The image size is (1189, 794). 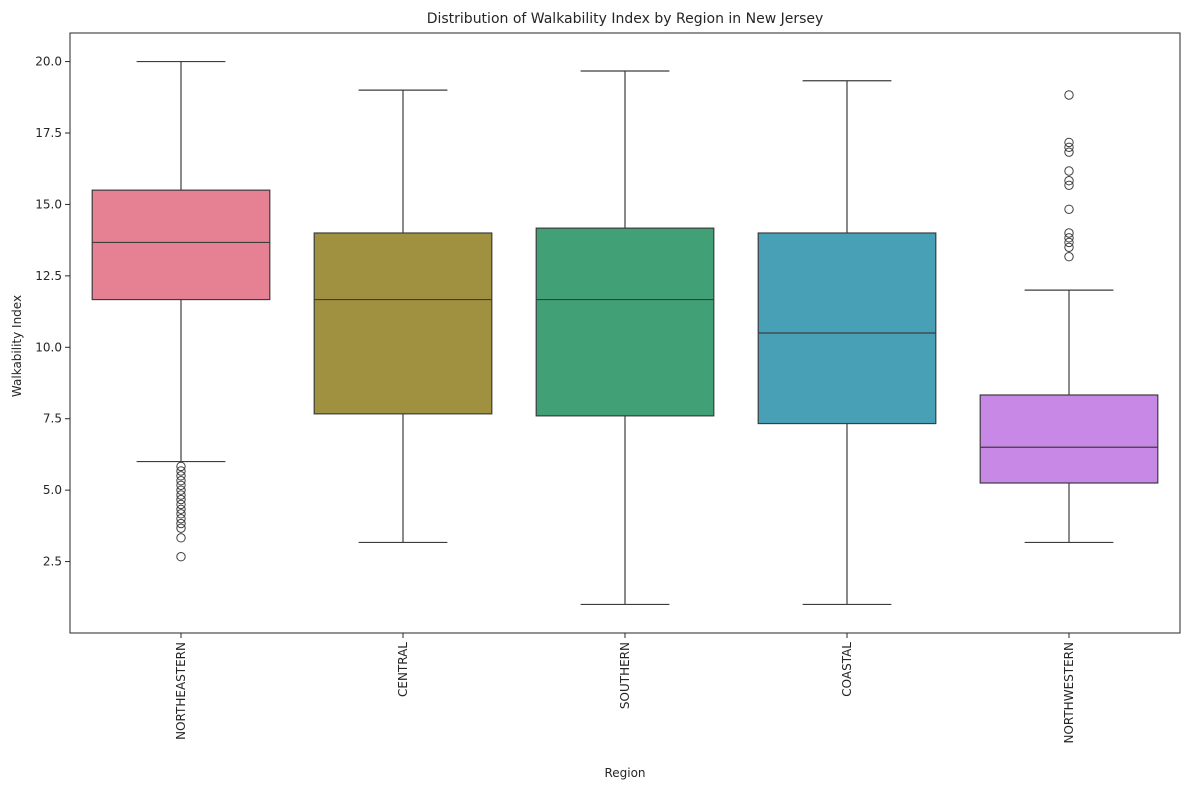 I want to click on x-axis-label: Region, so click(x=624, y=773).